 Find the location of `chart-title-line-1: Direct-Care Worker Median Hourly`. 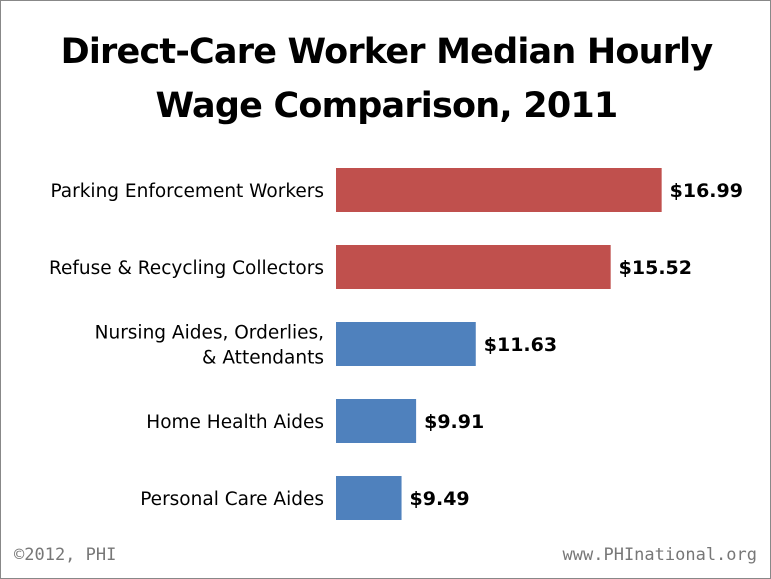

chart-title-line-1: Direct-Care Worker Median Hourly is located at coordinates (387, 52).